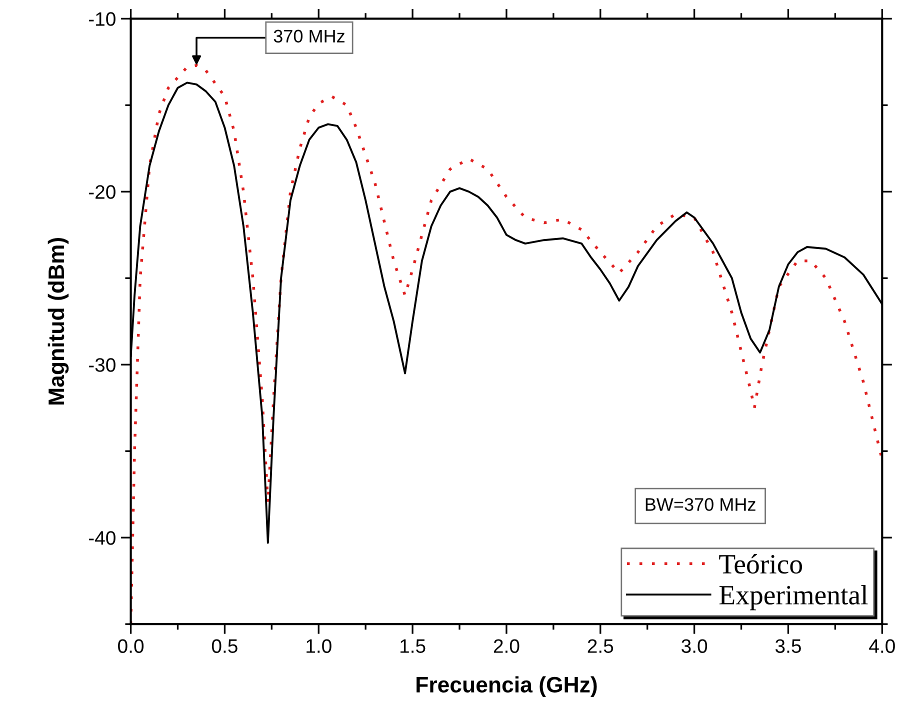 Image resolution: width=902 pixels, height=719 pixels. What do you see at coordinates (102, 192) in the screenshot?
I see `y-tick-label: -20` at bounding box center [102, 192].